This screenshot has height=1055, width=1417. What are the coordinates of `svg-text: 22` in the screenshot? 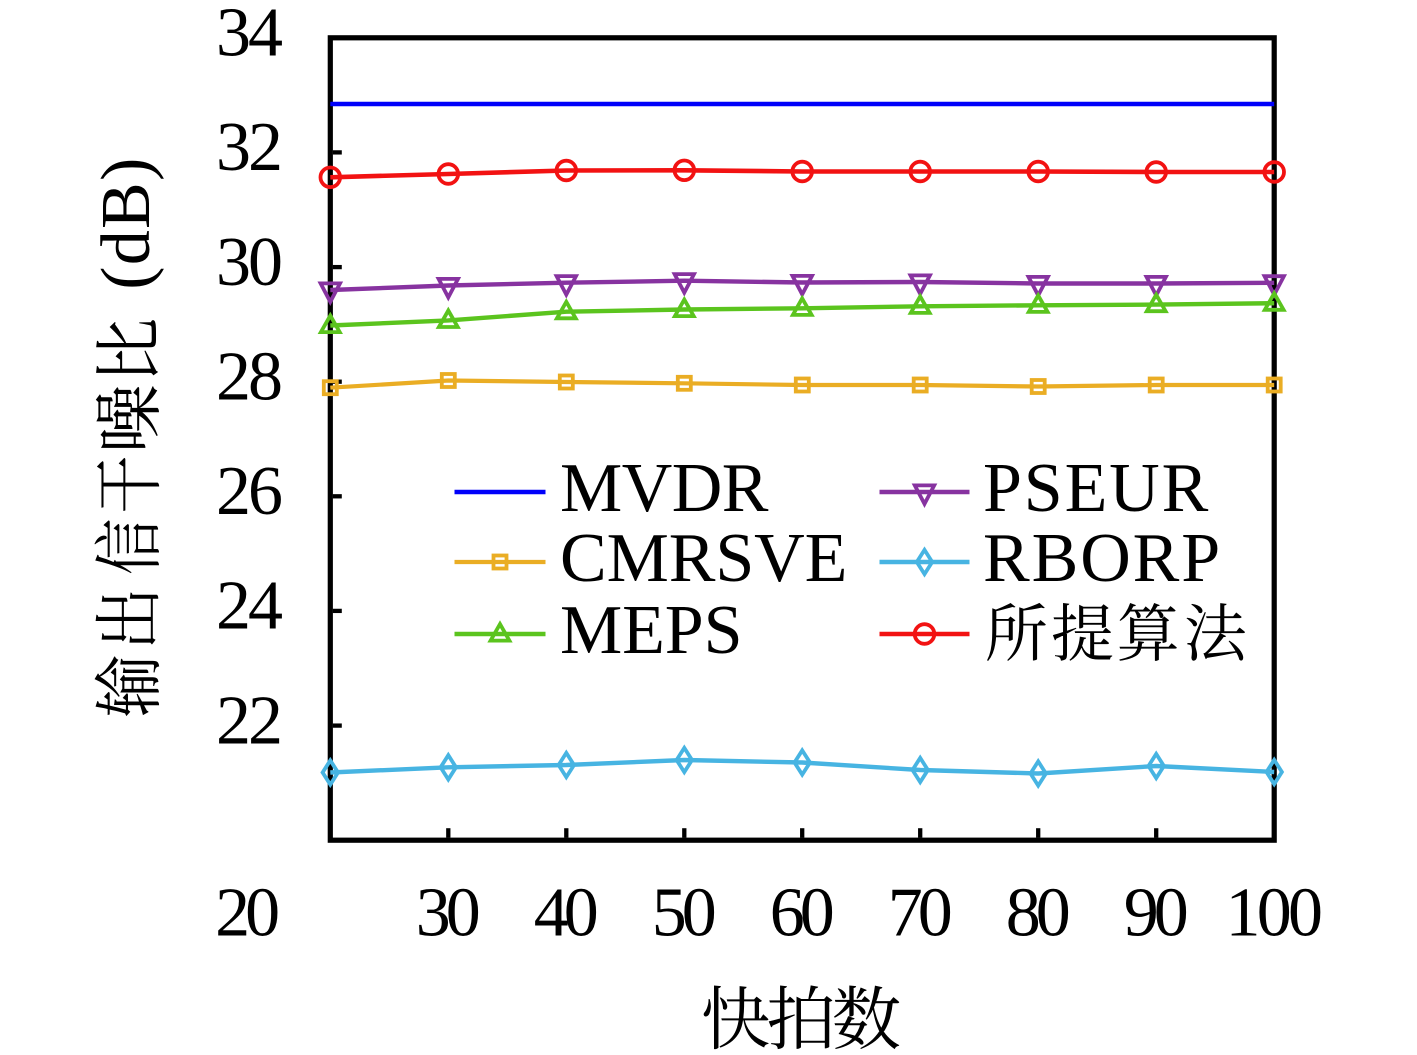 It's located at (249, 720).